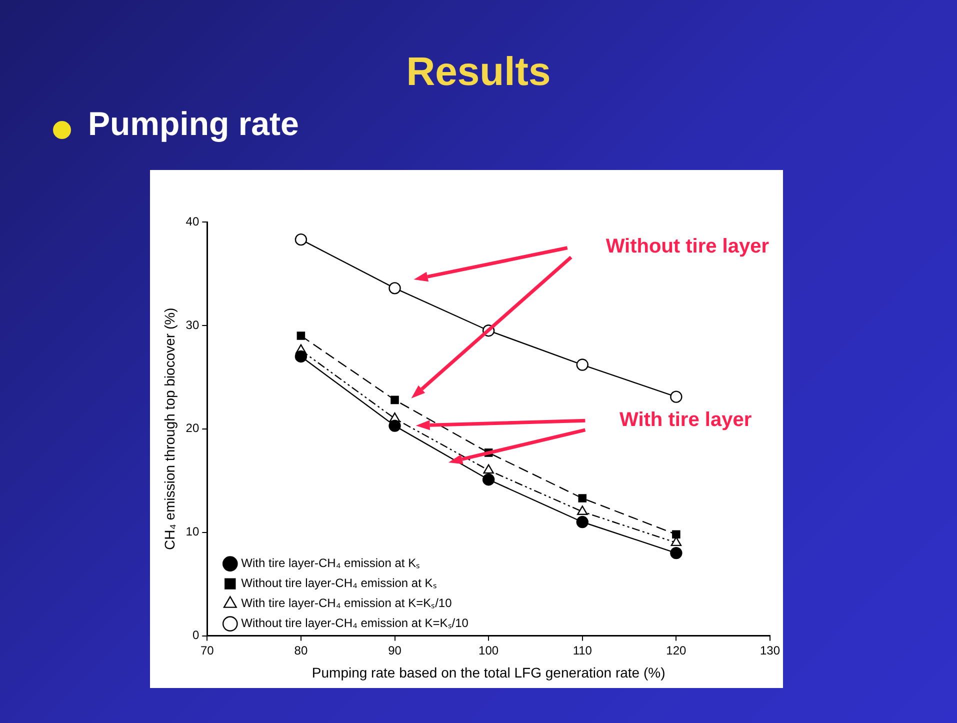 The image size is (957, 723). Describe the element at coordinates (346, 603) in the screenshot. I see `legend-label: With tire layer-CH₄ emission at K=Kₛ/10` at that location.